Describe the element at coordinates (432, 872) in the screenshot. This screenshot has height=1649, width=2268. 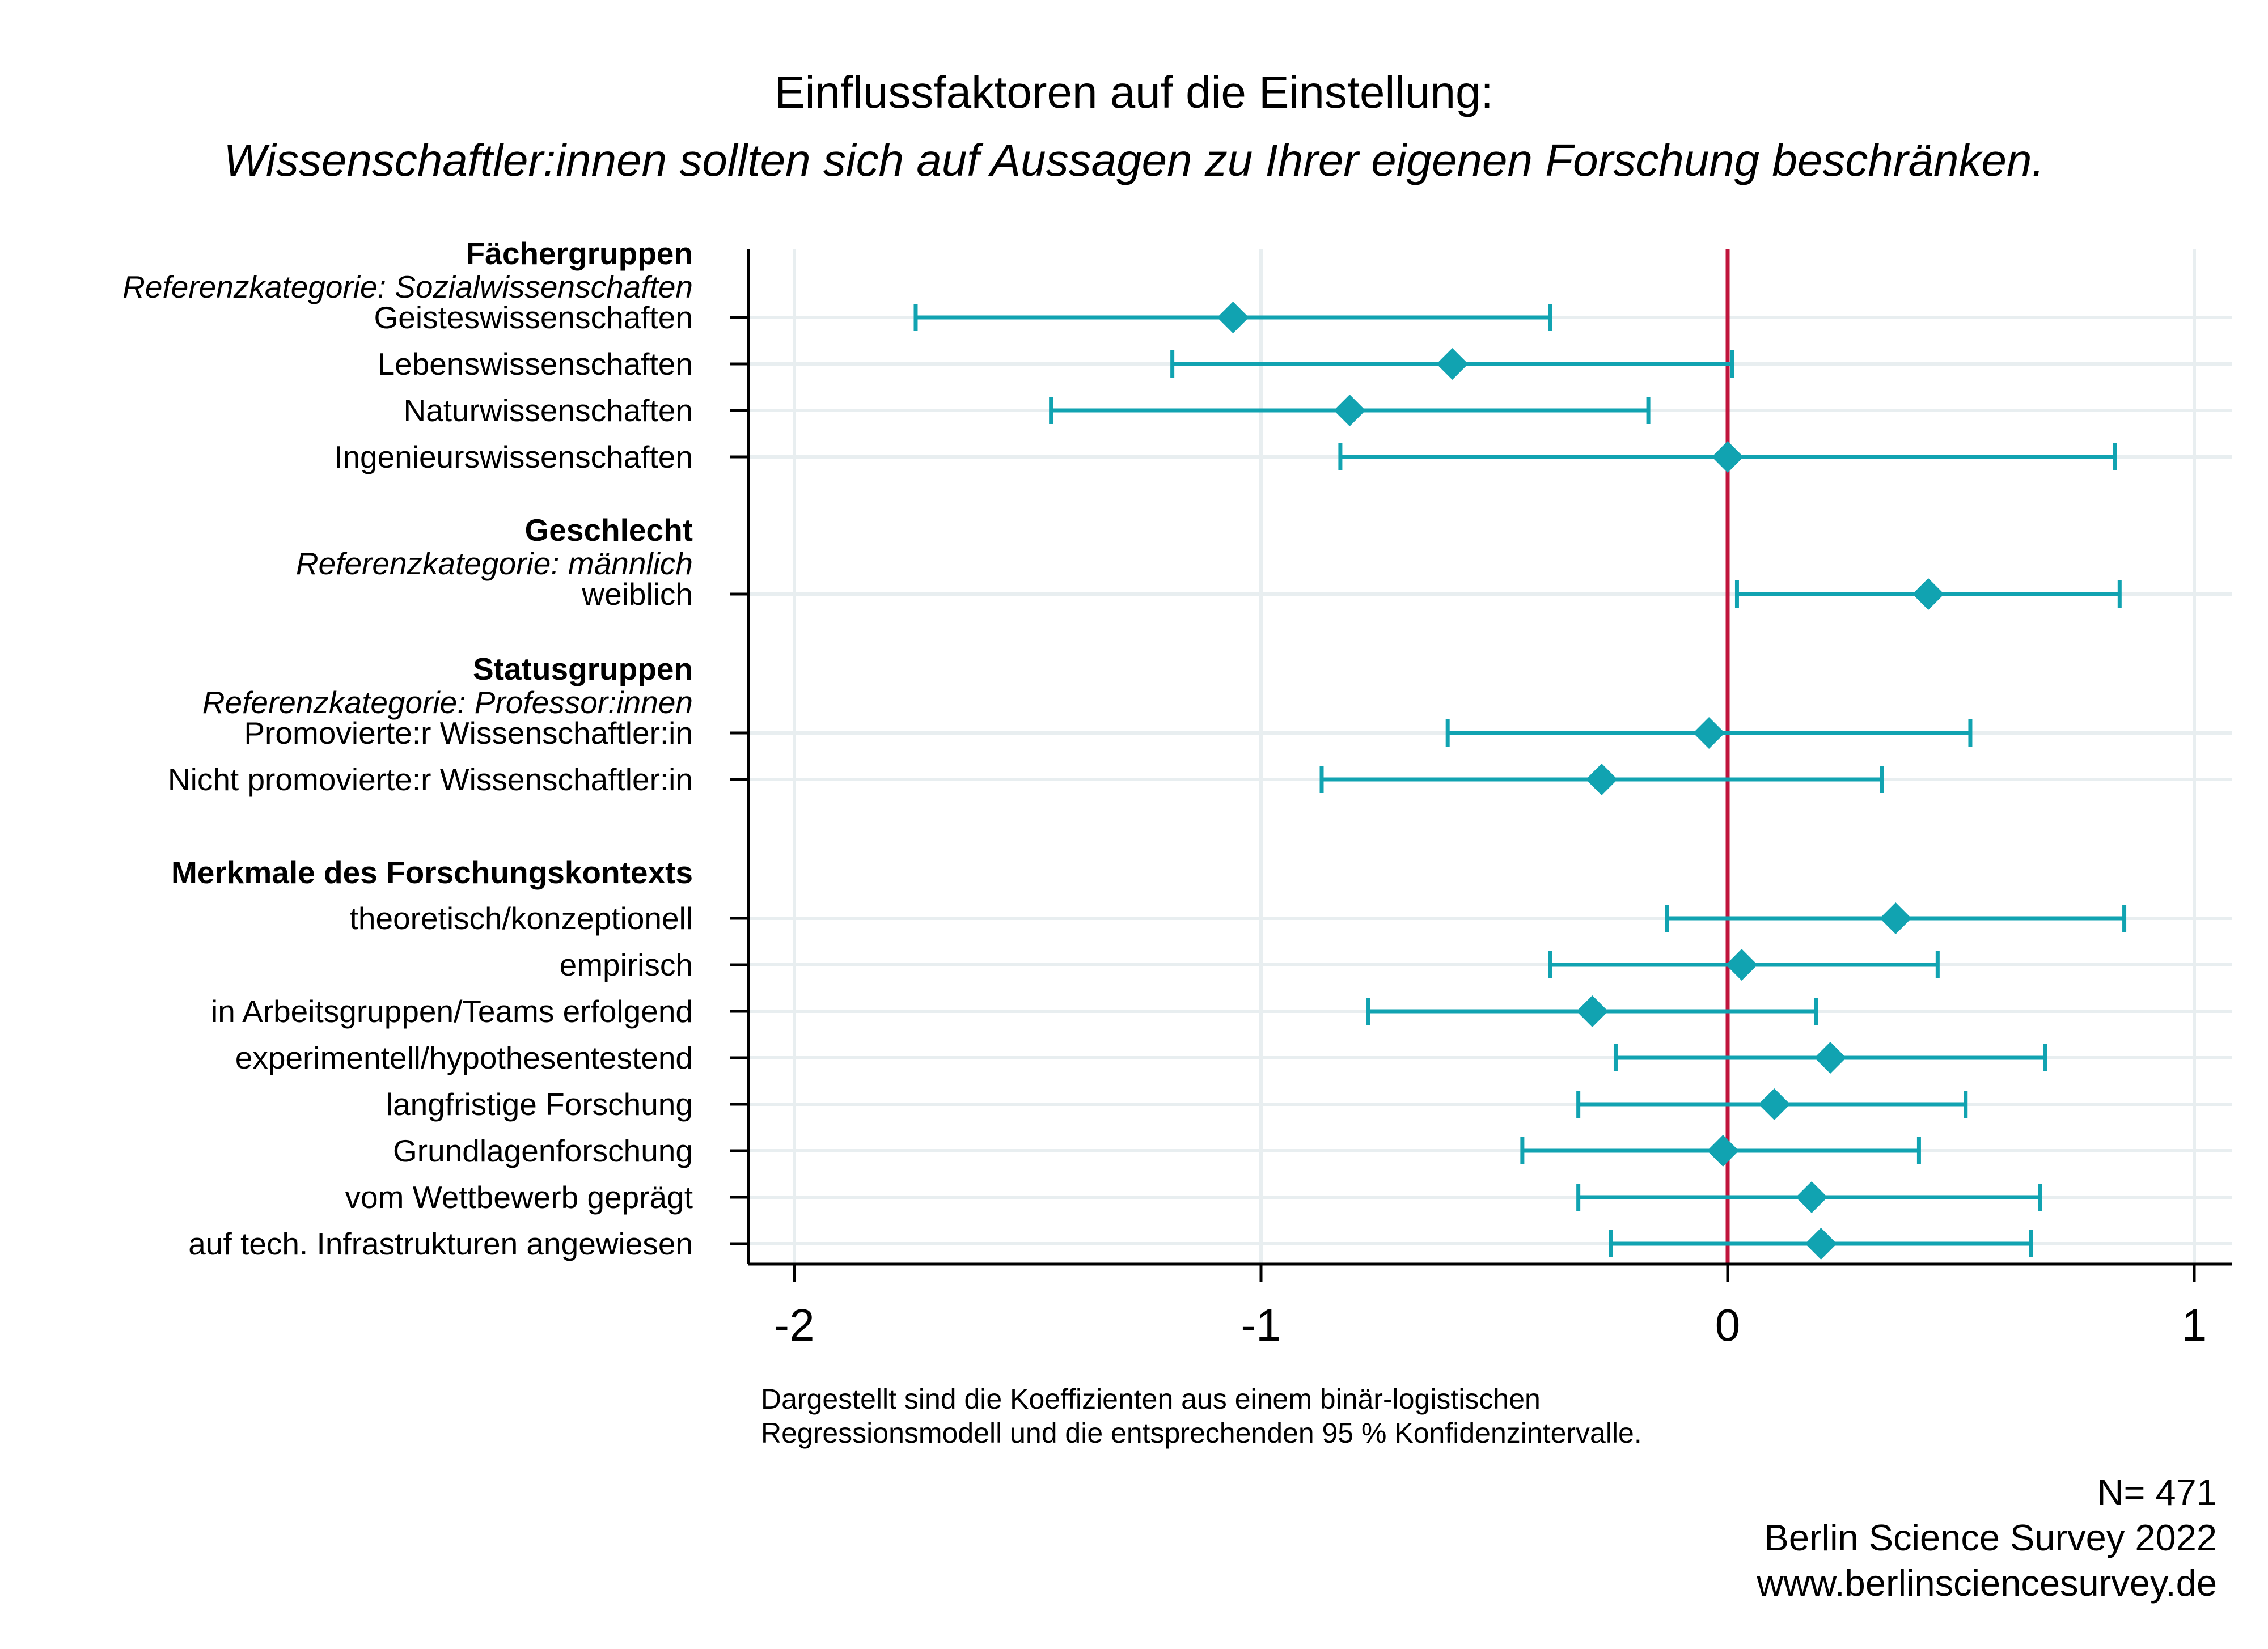
I see `group-heading-3: Merkmale des Forschungskontexts` at that location.